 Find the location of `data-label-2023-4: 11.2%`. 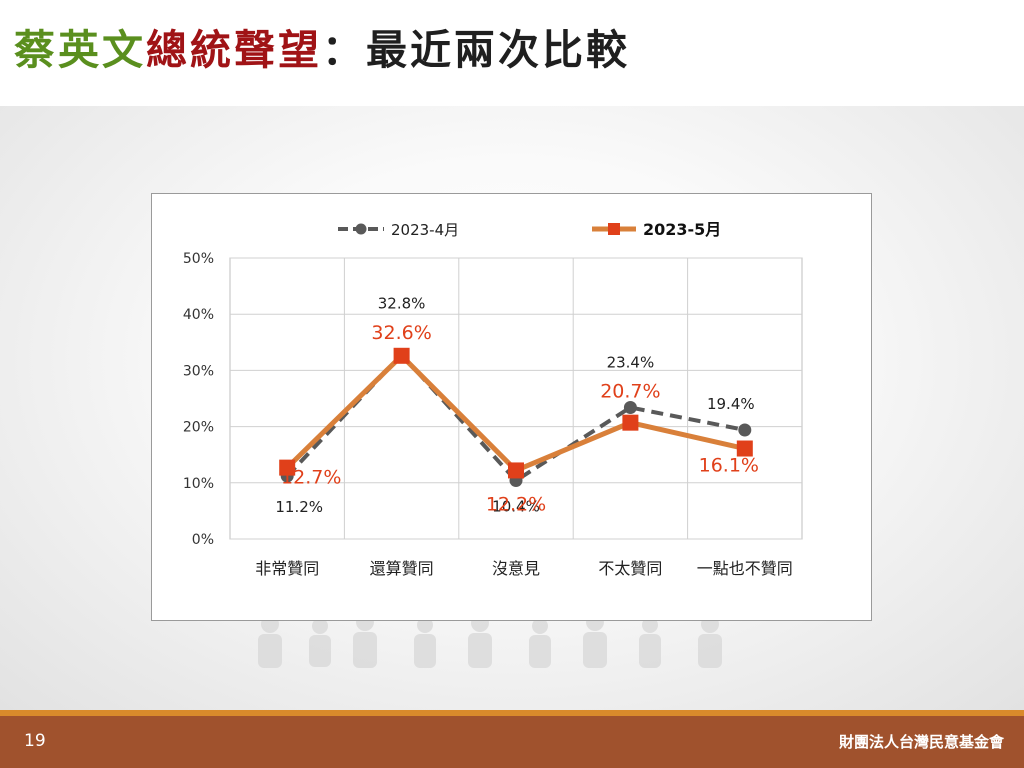

data-label-2023-4: 11.2% is located at coordinates (299, 507).